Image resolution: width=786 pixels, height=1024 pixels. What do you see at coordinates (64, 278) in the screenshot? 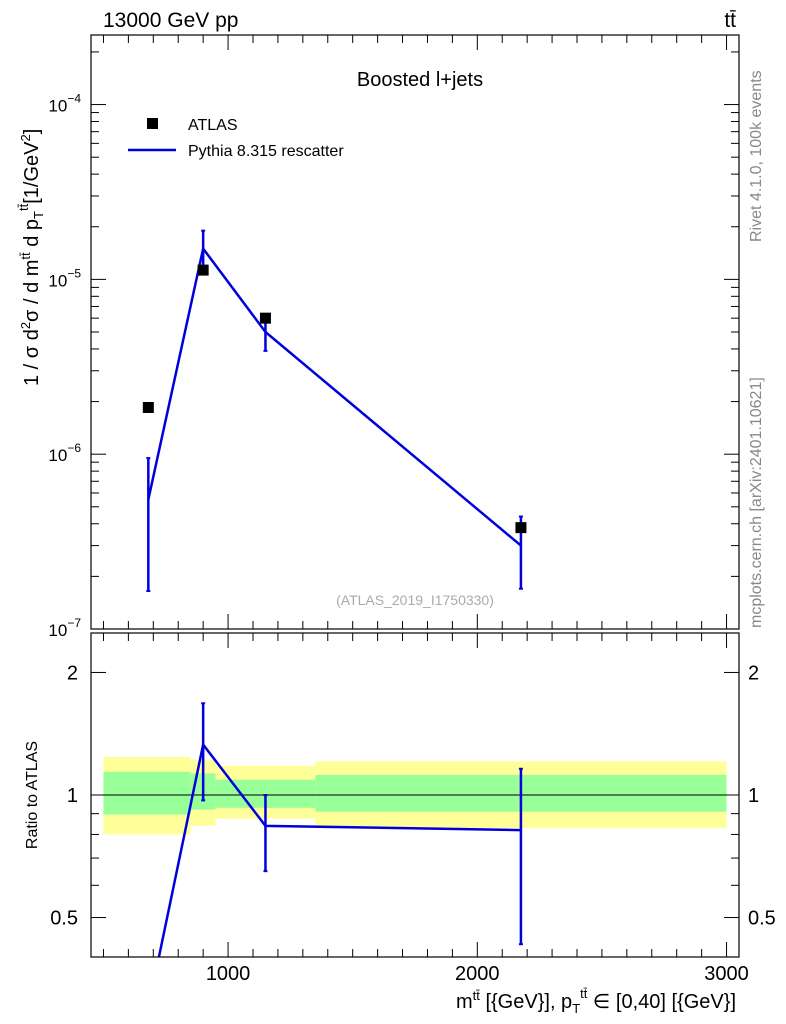
I see `main-y-tick-label: 10⁻⁵` at bounding box center [64, 278].